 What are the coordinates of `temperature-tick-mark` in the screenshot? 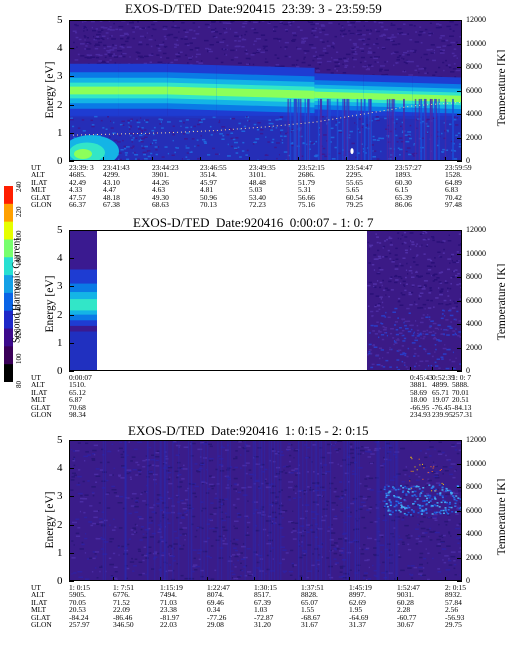 It's located at (459, 254).